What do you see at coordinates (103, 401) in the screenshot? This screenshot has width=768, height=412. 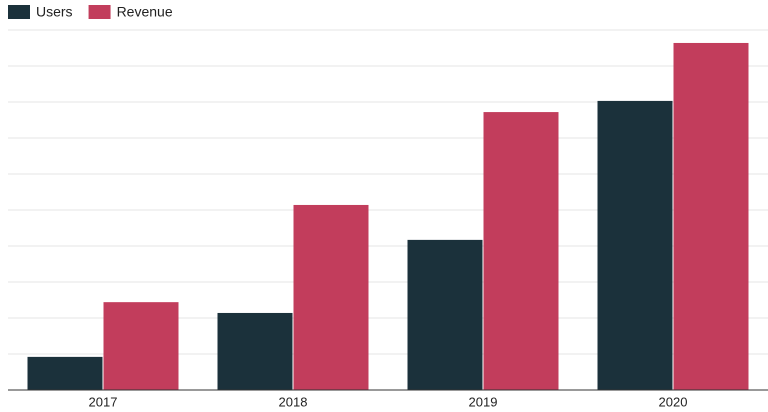 I see `x-tick-label: 2017` at bounding box center [103, 401].